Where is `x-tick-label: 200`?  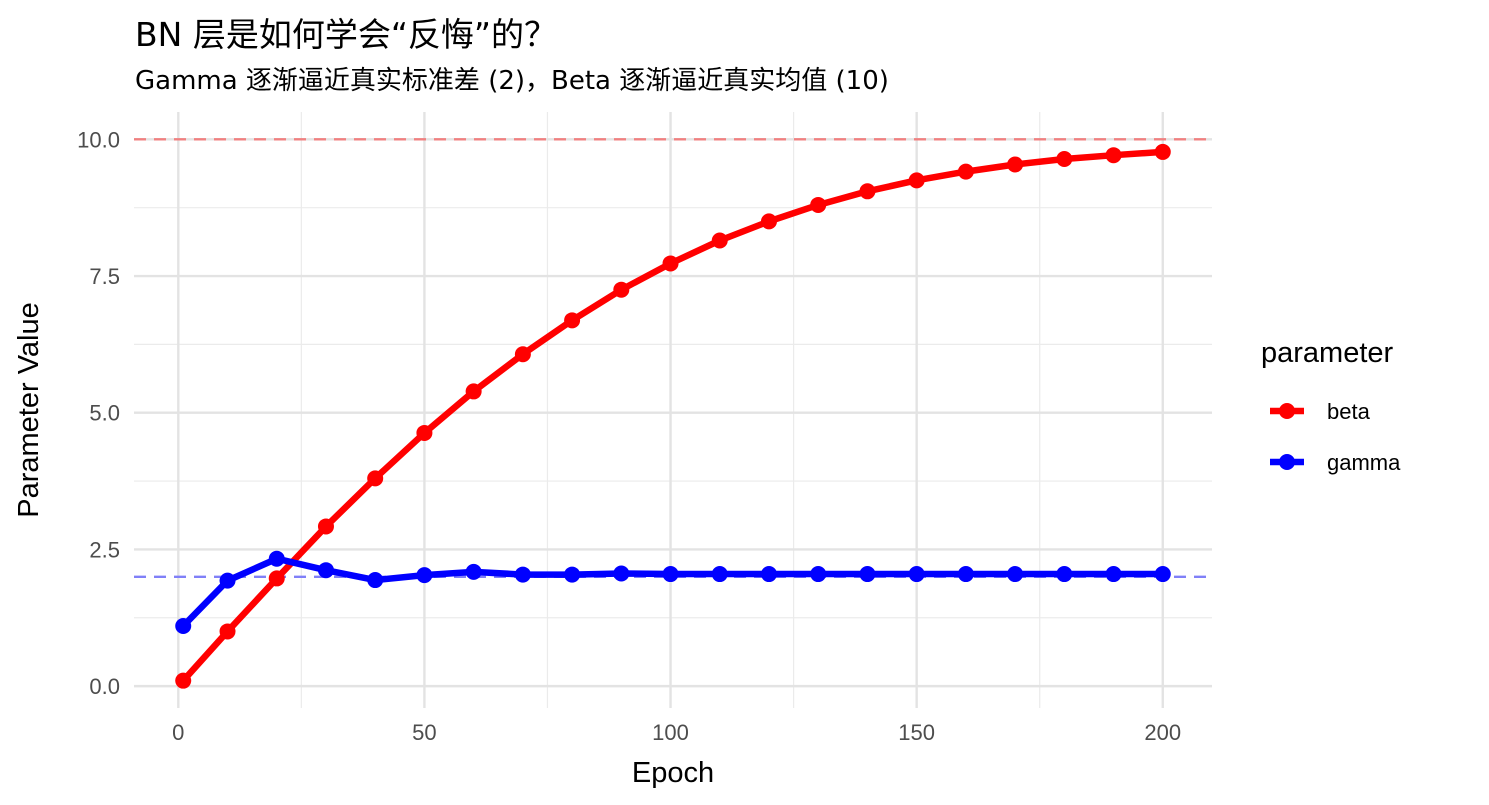
x-tick-label: 200 is located at coordinates (1162, 732).